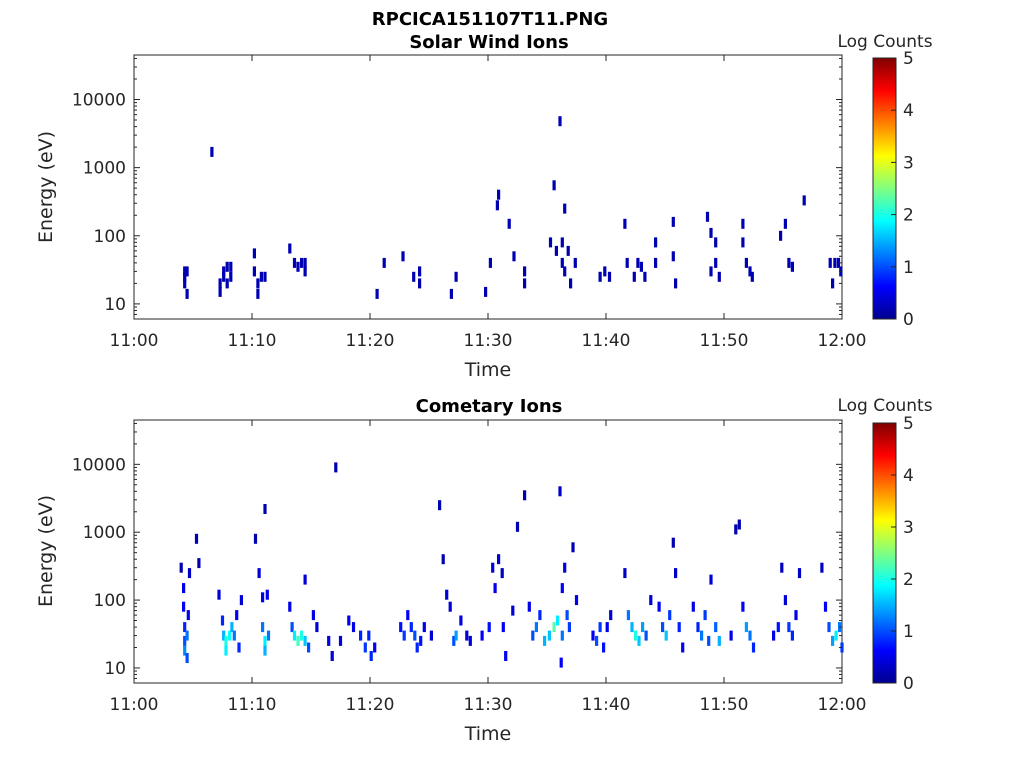 The image size is (1024, 768). I want to click on colorbar-gradient, so click(884, 553).